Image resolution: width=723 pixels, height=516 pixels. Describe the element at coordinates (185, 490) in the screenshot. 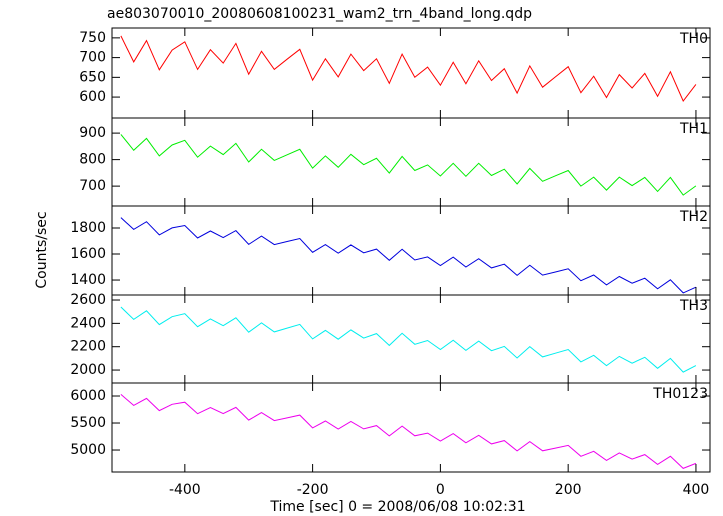

I see `x-tick-label: -400` at that location.